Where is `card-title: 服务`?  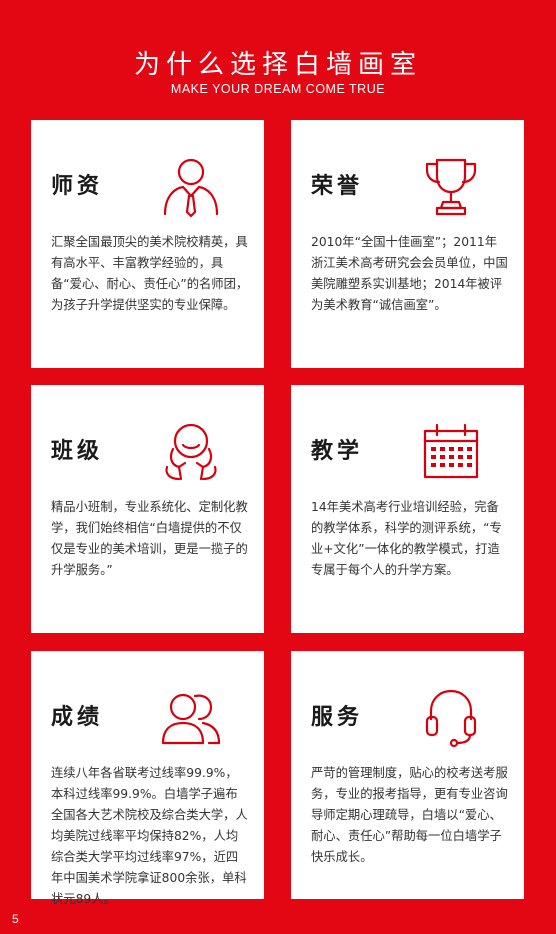
card-title: 服务 is located at coordinates (337, 717).